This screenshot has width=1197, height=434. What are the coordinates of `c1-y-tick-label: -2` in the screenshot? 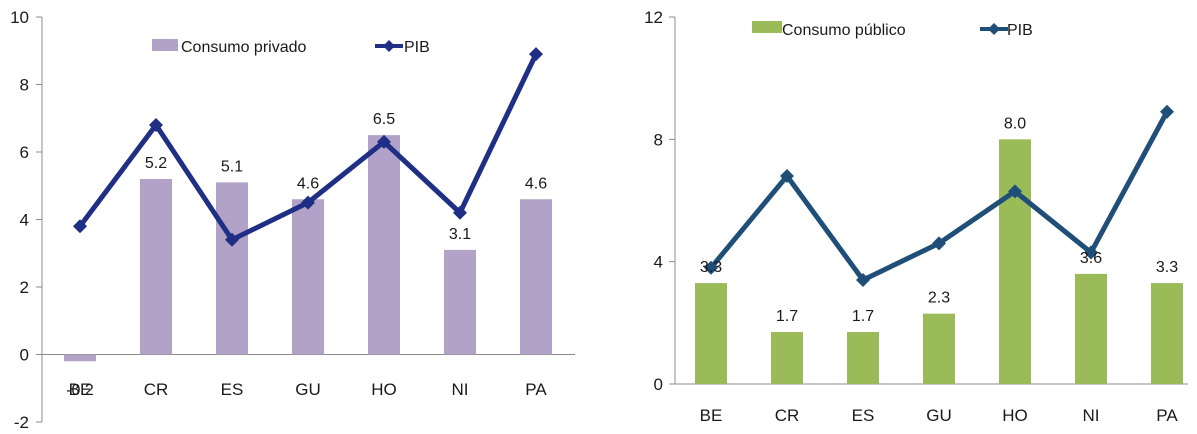 It's located at (21, 422).